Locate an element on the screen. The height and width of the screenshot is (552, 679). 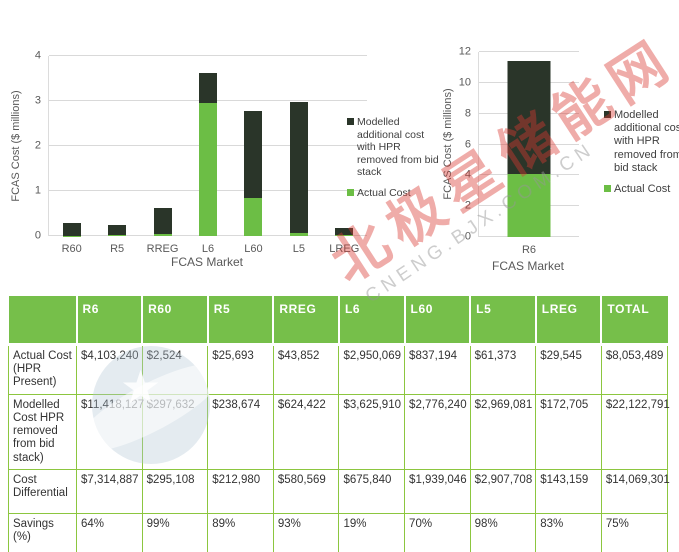
table-header-row: R6 R60 R5 RREG L6 L60 L5 LREG TOTAL is located at coordinates (338, 321).